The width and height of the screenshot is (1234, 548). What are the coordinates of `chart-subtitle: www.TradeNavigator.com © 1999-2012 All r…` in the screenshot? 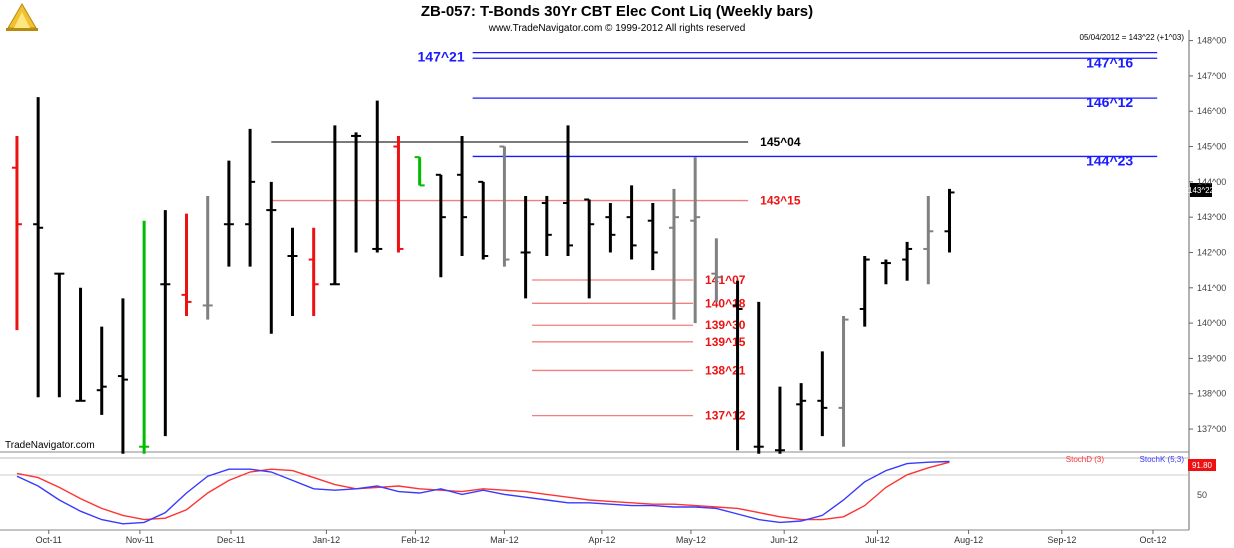 It's located at (617, 28).